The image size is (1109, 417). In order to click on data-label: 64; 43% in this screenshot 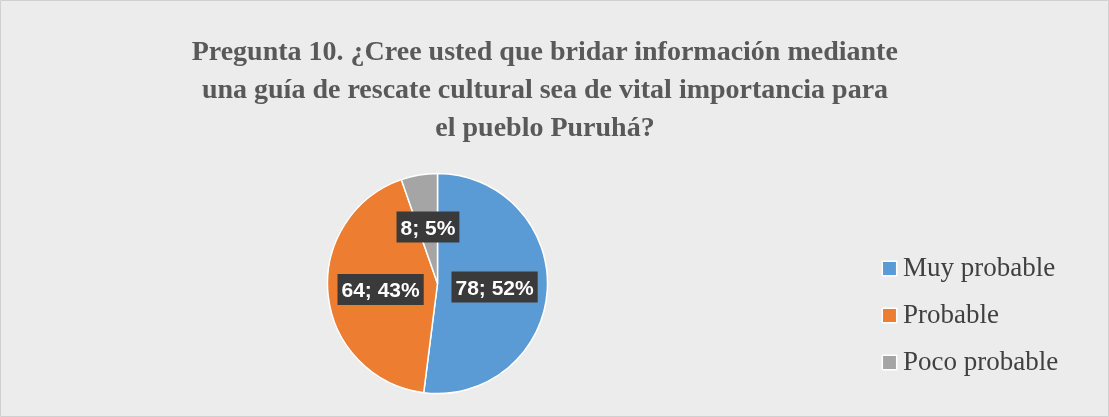, I will do `click(381, 289)`.